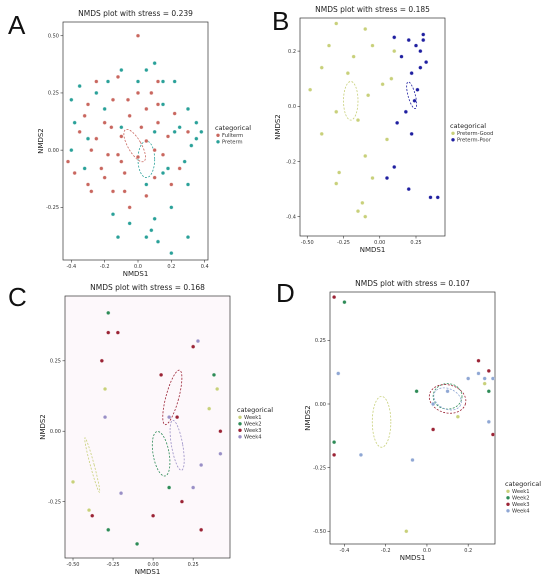  I want to click on legend-label: Preterm-Good, so click(475, 134).